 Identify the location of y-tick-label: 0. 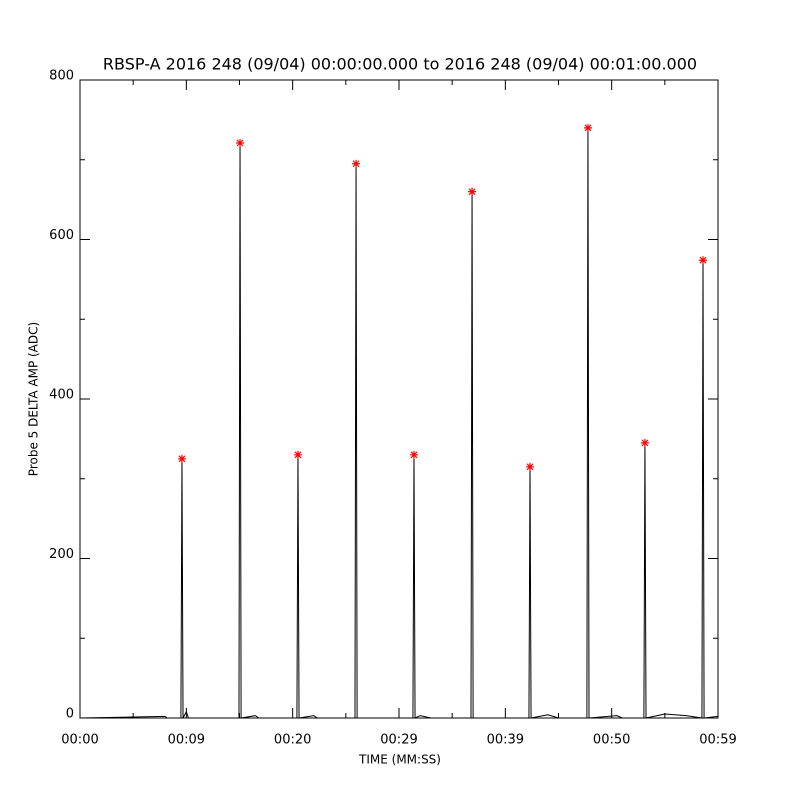
(70, 714).